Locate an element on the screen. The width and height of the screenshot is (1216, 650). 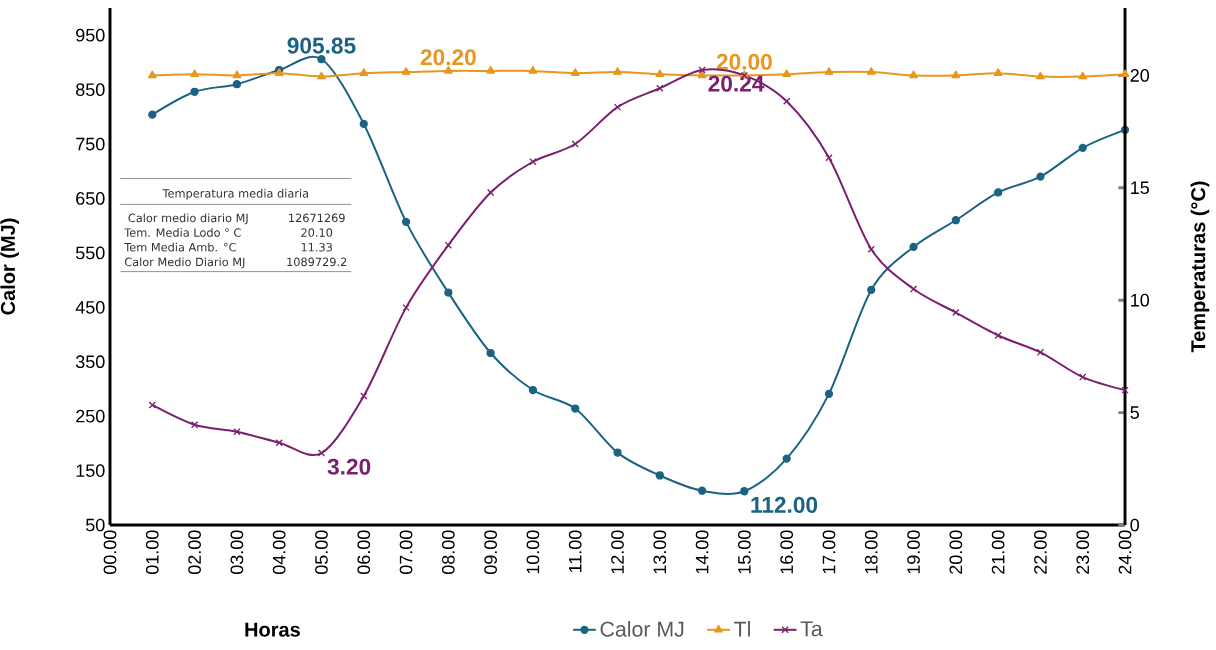
annotation: Tem Media Amb. °C is located at coordinates (180, 247).